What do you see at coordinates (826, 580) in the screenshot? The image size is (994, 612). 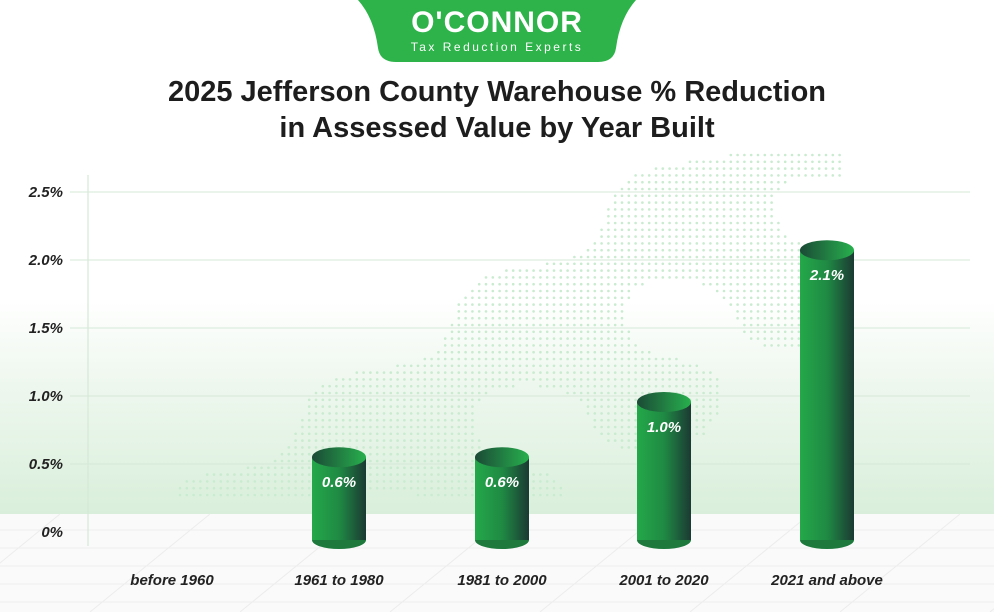 I see `x-tick-label: 2021 and above` at bounding box center [826, 580].